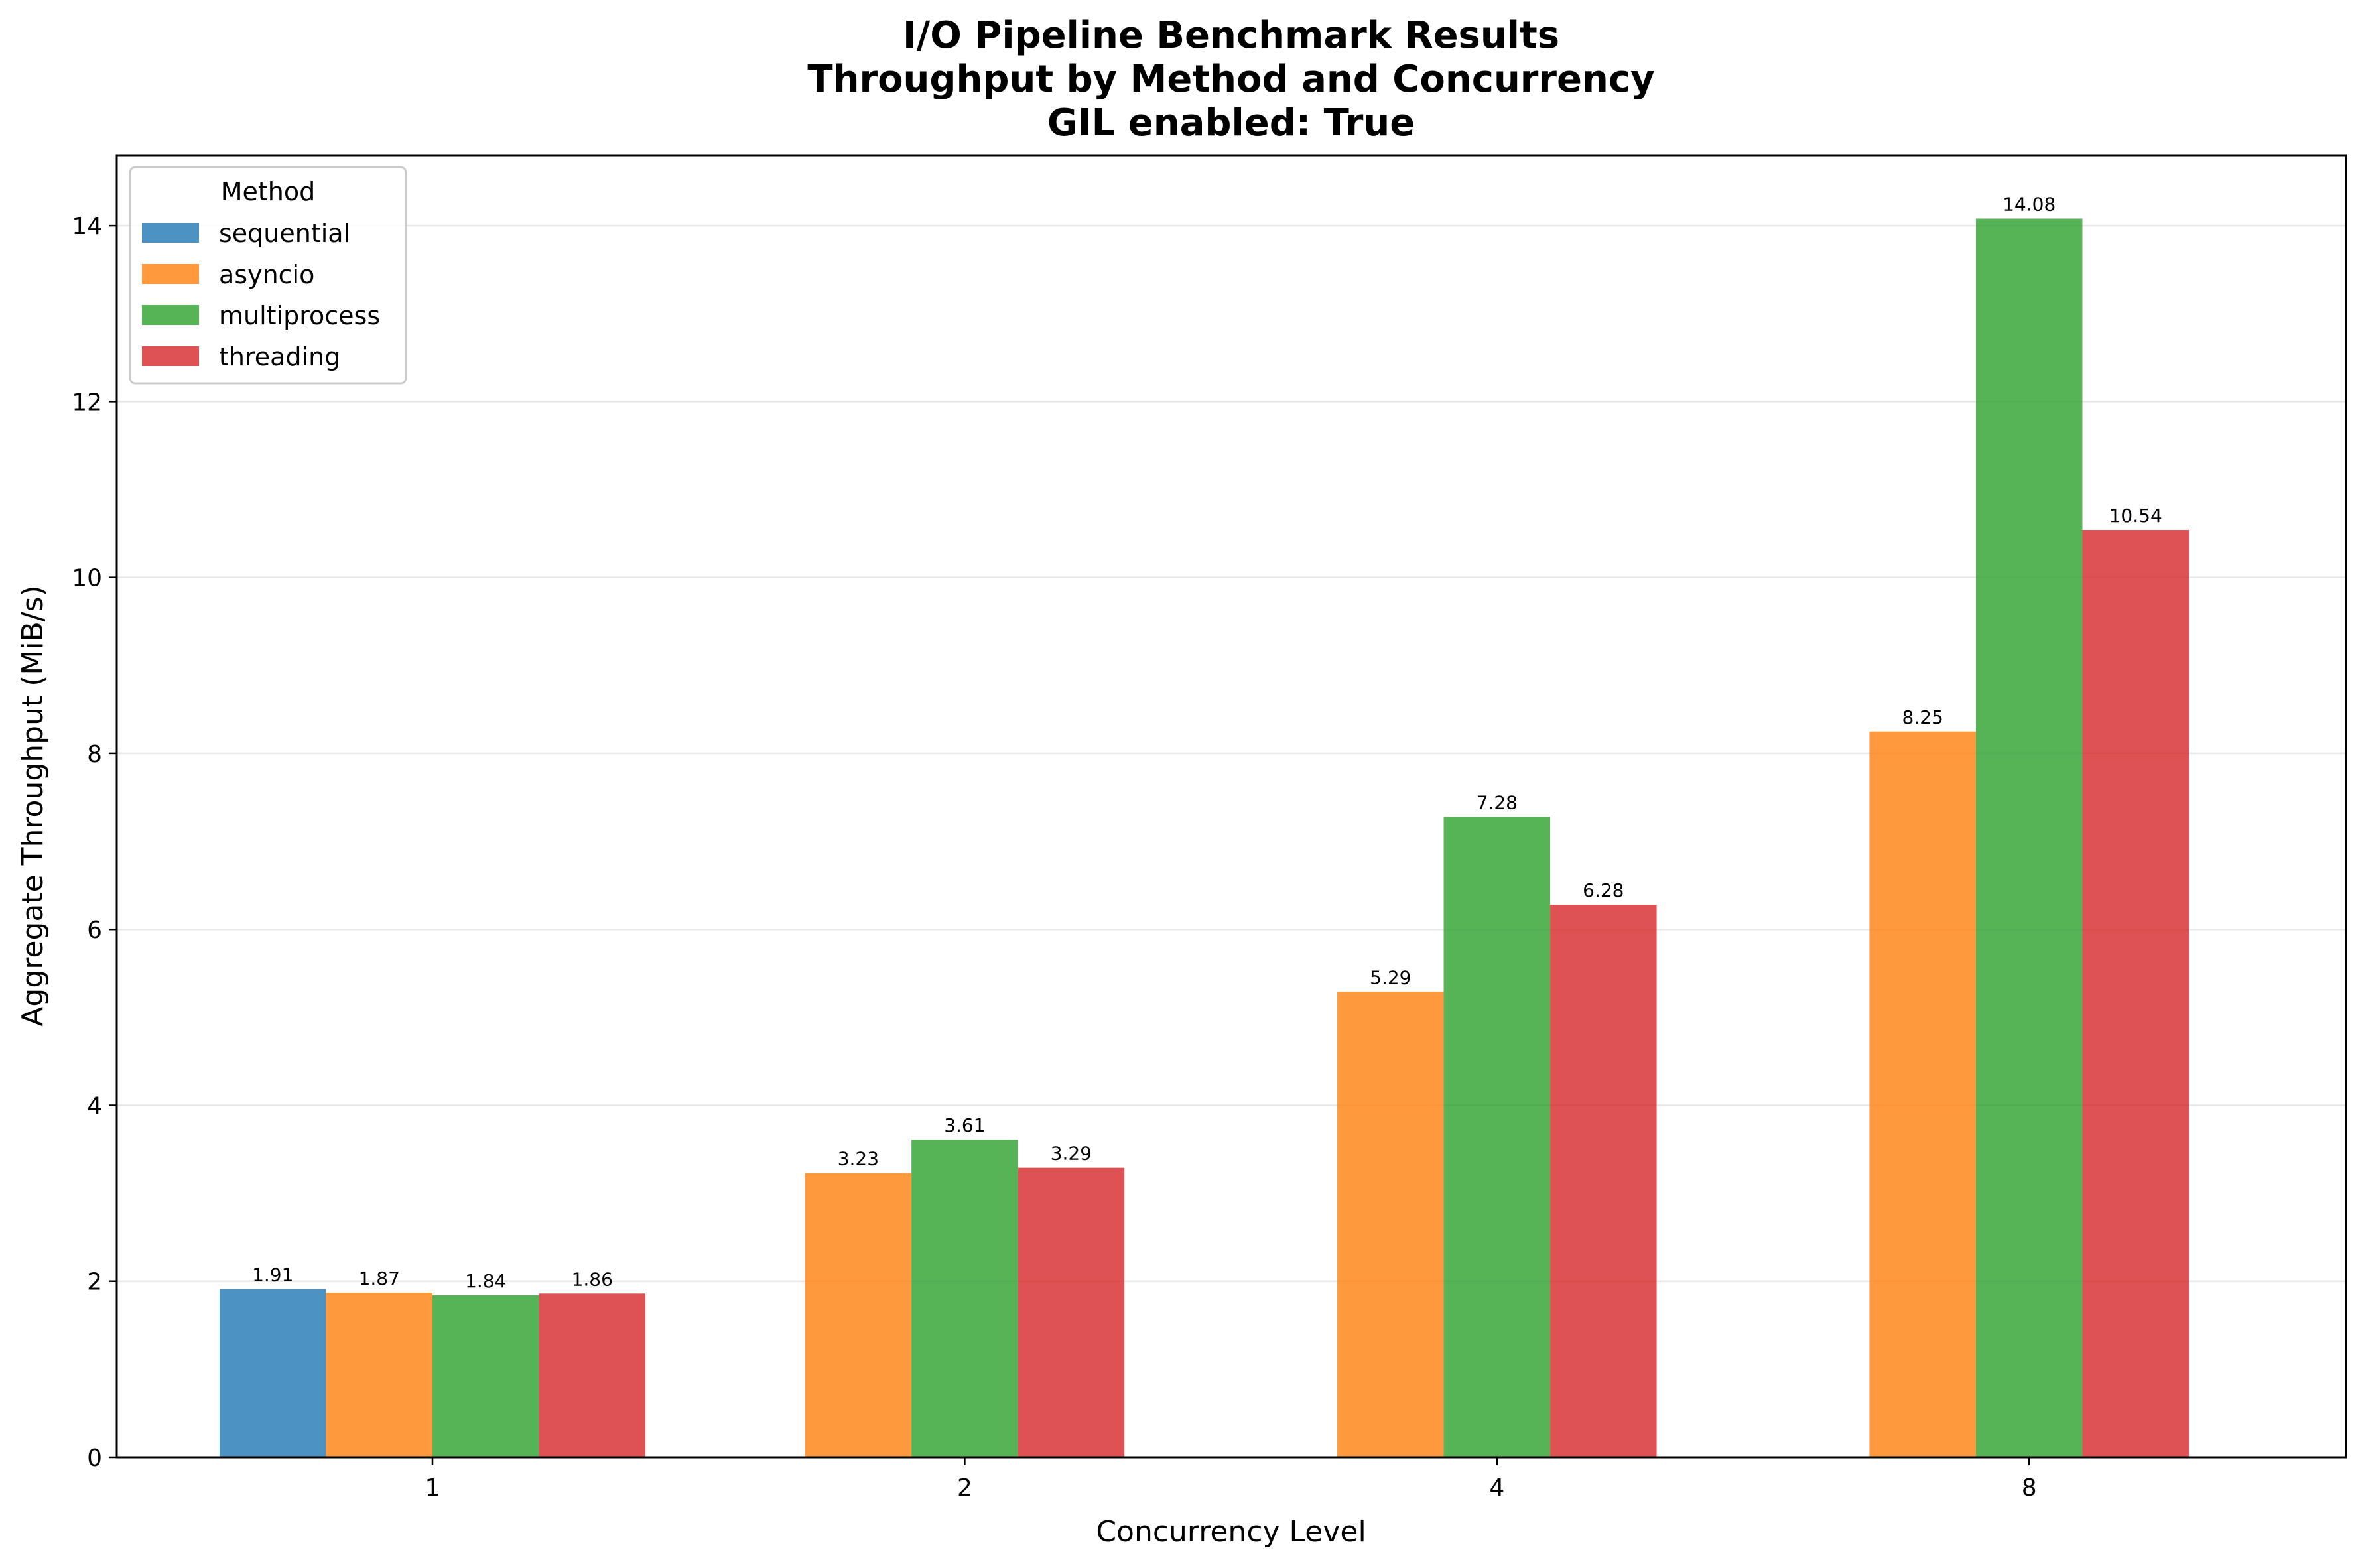 This screenshot has width=2364, height=1568. What do you see at coordinates (279, 356) in the screenshot?
I see `legend-label-threading: threading` at bounding box center [279, 356].